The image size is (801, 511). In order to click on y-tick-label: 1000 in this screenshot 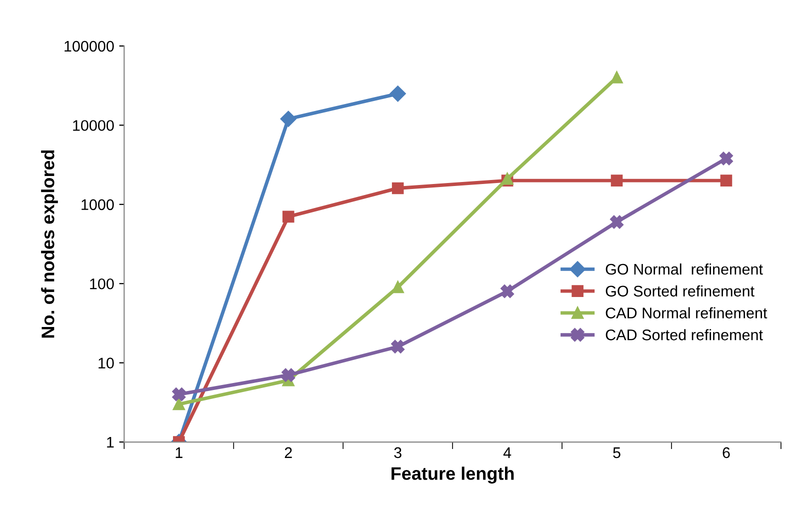, I will do `click(98, 204)`.